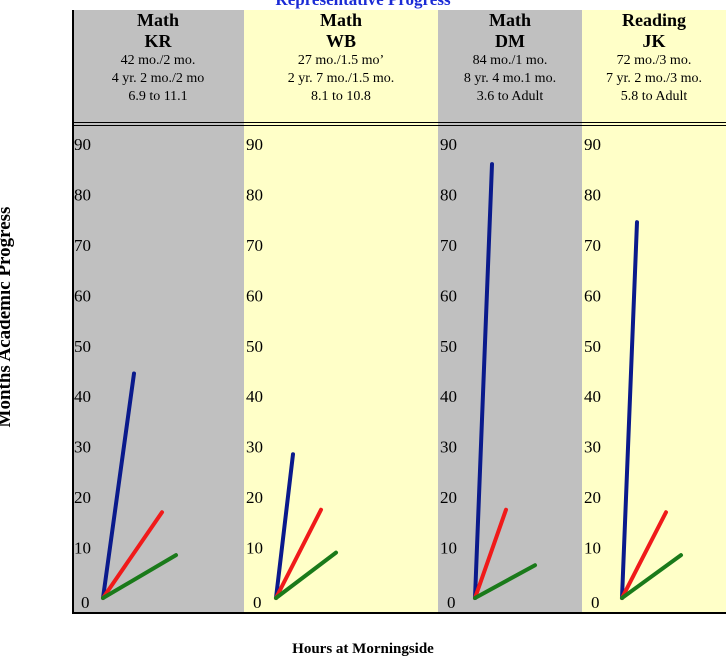 This screenshot has height=660, width=726. Describe the element at coordinates (654, 96) in the screenshot. I see `panel-line-3: 5.8 to Adult` at that location.